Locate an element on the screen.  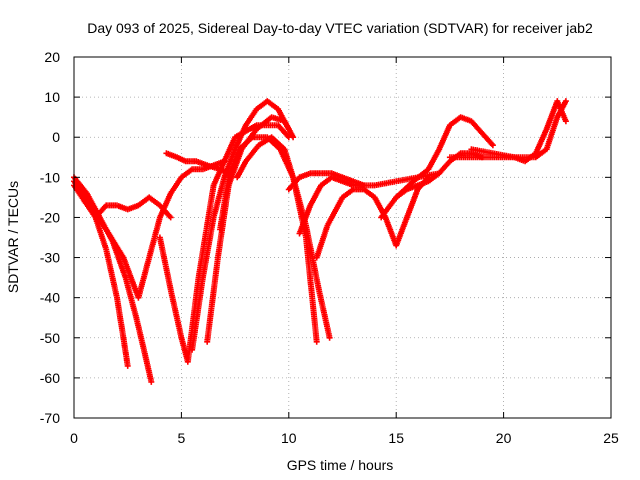
x-tick-label: 20 is located at coordinates (504, 438).